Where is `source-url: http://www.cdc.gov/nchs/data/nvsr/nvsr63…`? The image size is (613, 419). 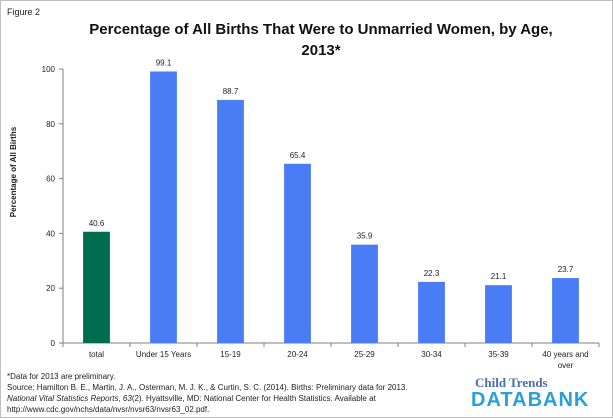 source-url: http://www.cdc.gov/nchs/data/nvsr/nvsr63… is located at coordinates (108, 409).